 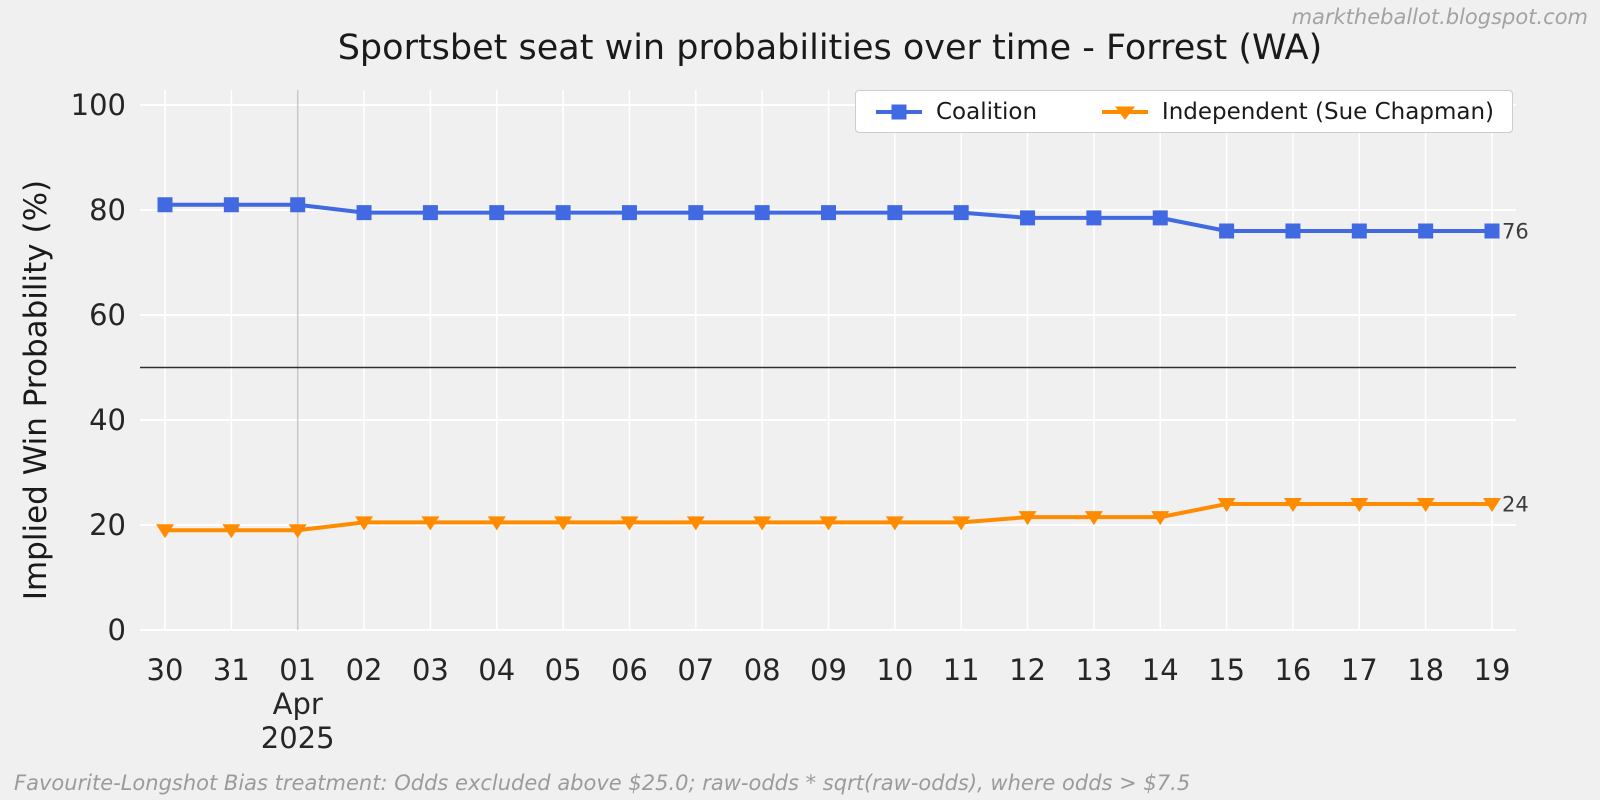 I want to click on y-tick-label: 20, so click(x=107, y=525).